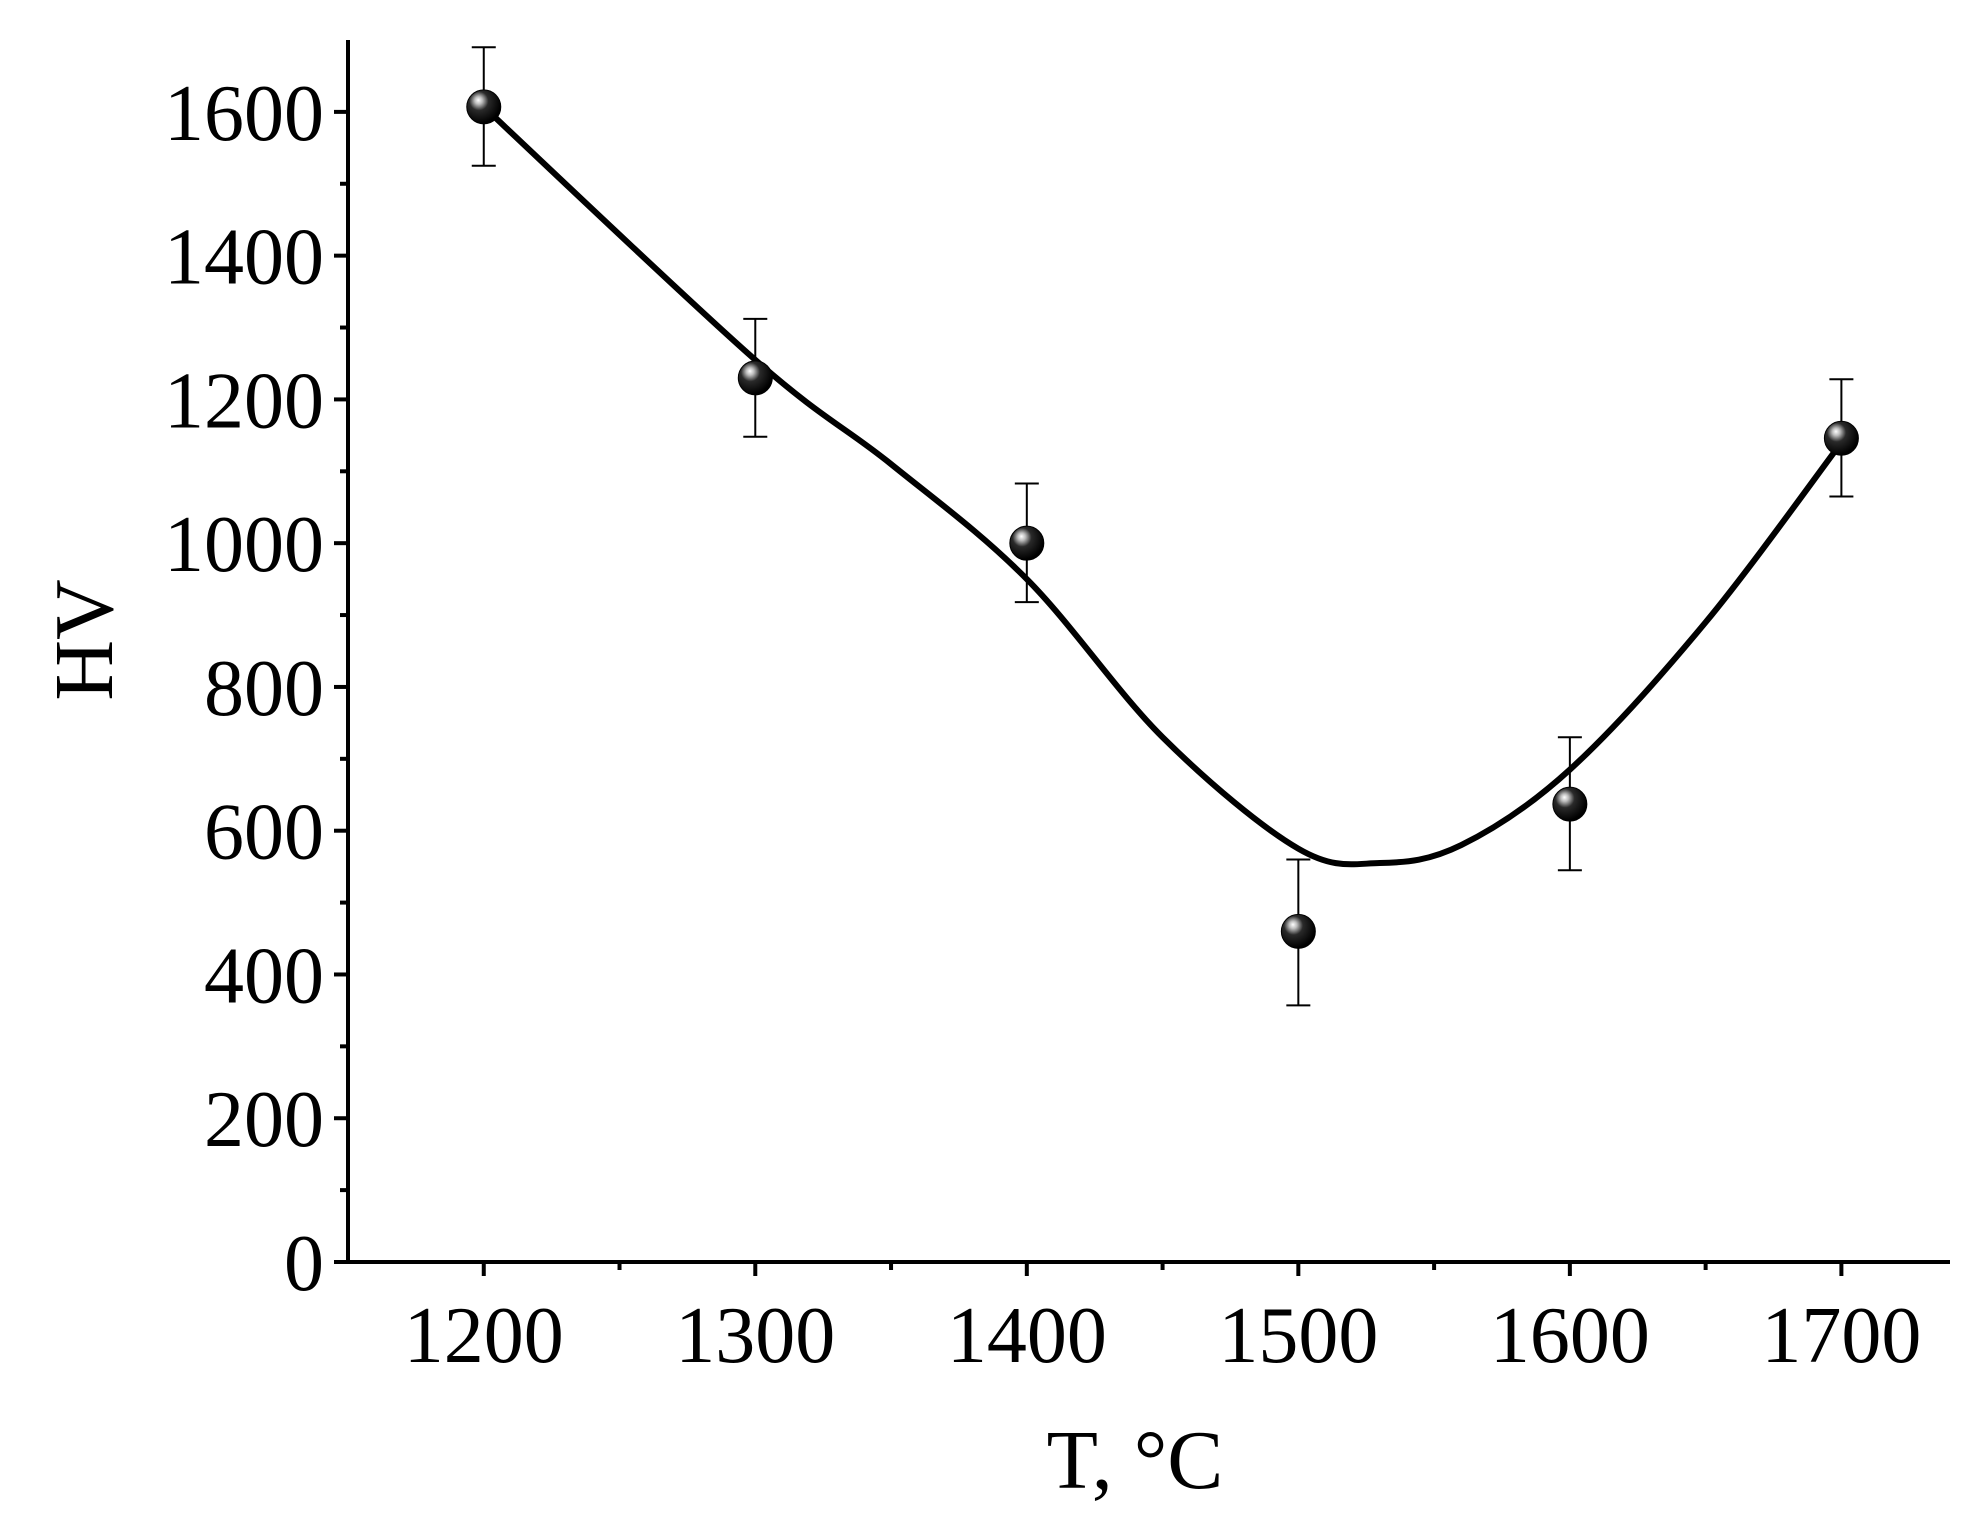 The width and height of the screenshot is (1980, 1520). Describe the element at coordinates (264, 976) in the screenshot. I see `y-tick-label: 400` at that location.